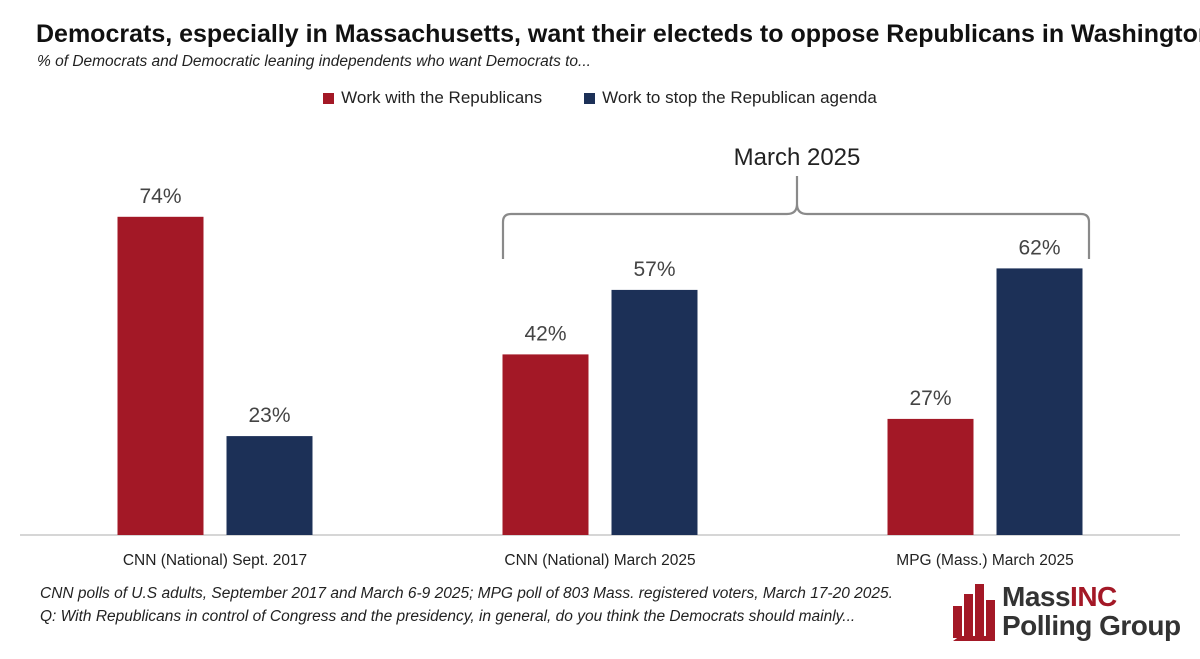  Describe the element at coordinates (797, 157) in the screenshot. I see `bracket-label: March 2025` at that location.